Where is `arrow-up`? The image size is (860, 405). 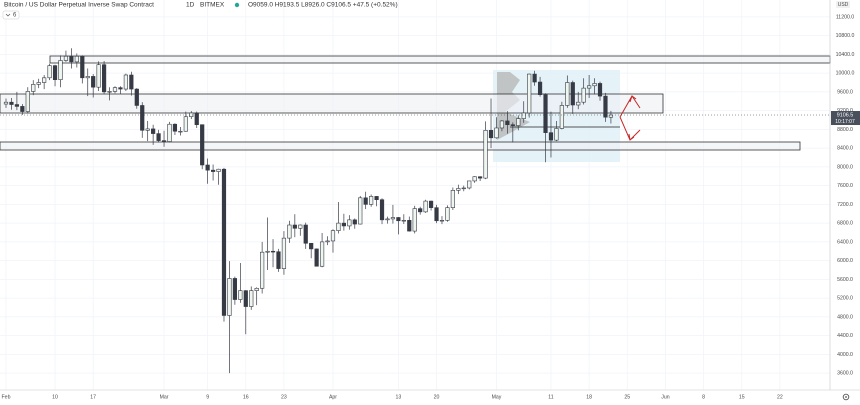 arrow-up is located at coordinates (630, 106).